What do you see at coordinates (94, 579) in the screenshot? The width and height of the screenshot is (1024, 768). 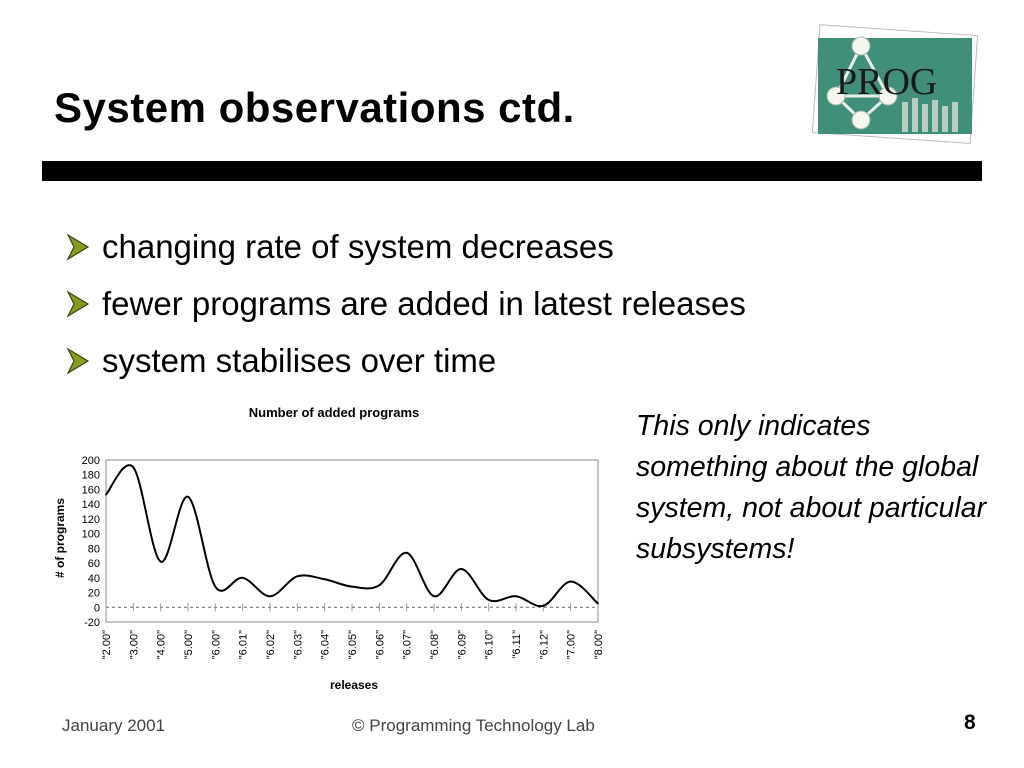 I see `y-tick-label: 40` at bounding box center [94, 579].